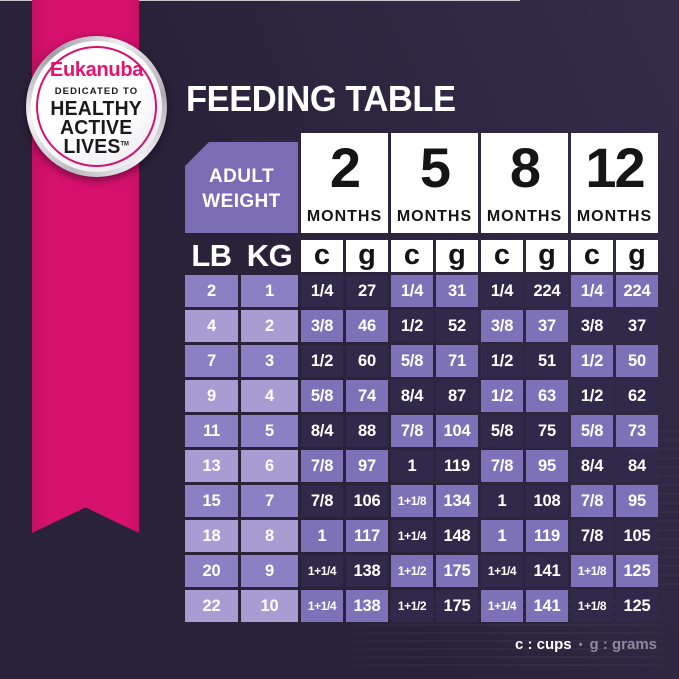 Image resolution: width=679 pixels, height=679 pixels. I want to click on month-number: 12, so click(615, 167).